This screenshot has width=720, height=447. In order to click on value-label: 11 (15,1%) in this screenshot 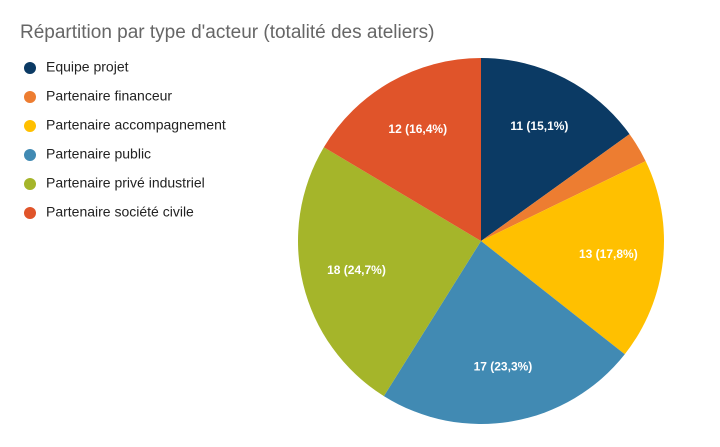, I will do `click(539, 126)`.